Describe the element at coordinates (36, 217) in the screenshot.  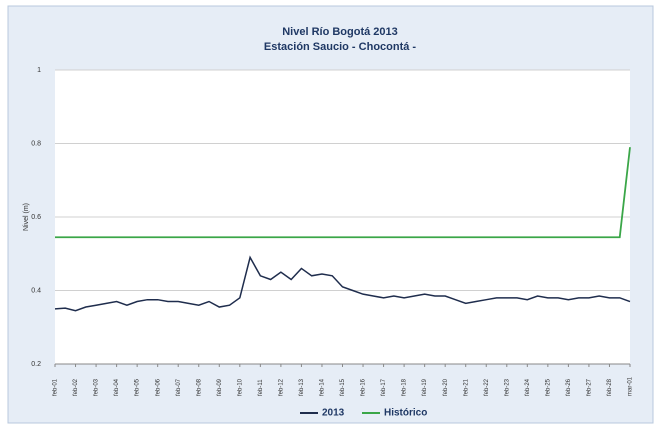
I see `y-tick-label: 0.6` at that location.